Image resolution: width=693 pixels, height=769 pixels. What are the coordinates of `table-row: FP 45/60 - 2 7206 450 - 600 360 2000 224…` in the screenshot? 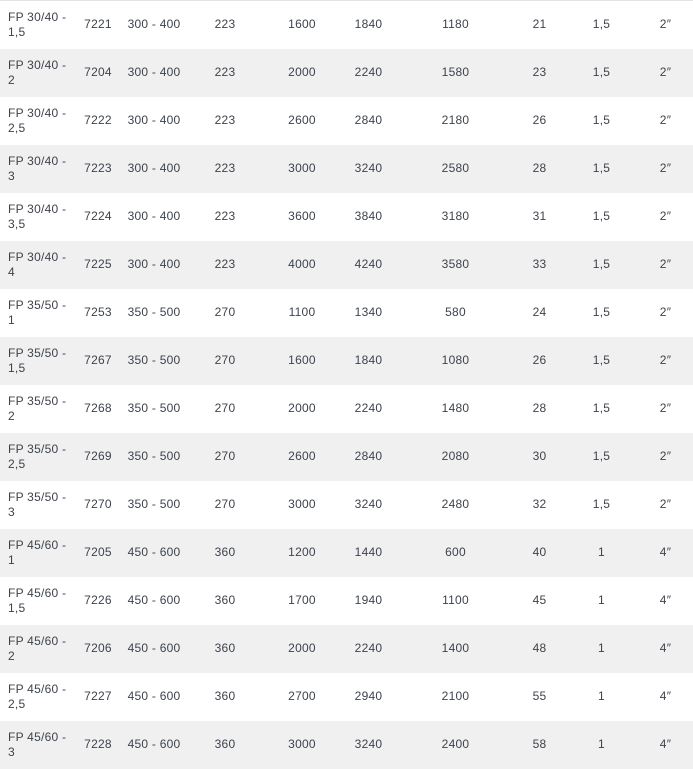 It's located at (346, 648).